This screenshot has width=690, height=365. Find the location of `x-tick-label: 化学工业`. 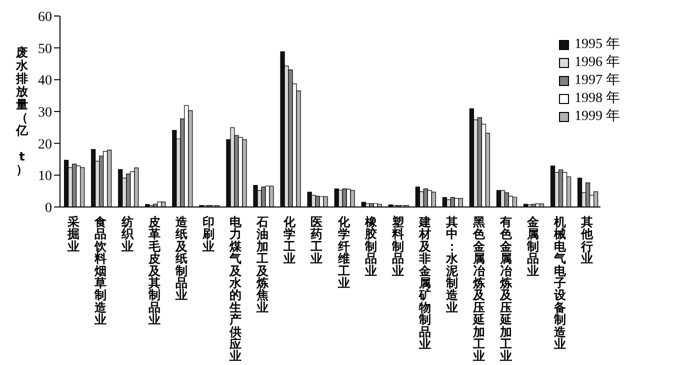

x-tick-label: 化学工业 is located at coordinates (289, 240).